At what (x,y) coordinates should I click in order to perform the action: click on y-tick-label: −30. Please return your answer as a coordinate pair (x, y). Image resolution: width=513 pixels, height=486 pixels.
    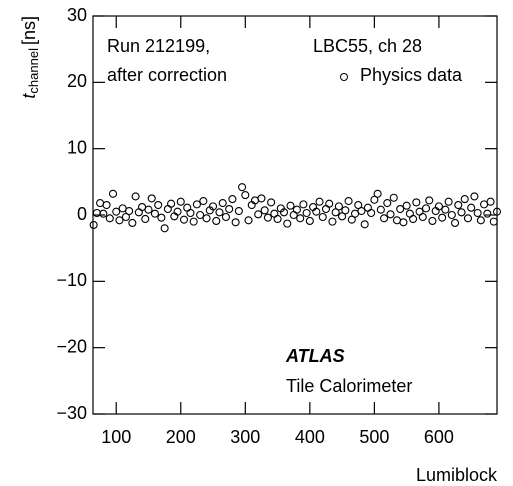
    Looking at the image, I should click on (71, 413).